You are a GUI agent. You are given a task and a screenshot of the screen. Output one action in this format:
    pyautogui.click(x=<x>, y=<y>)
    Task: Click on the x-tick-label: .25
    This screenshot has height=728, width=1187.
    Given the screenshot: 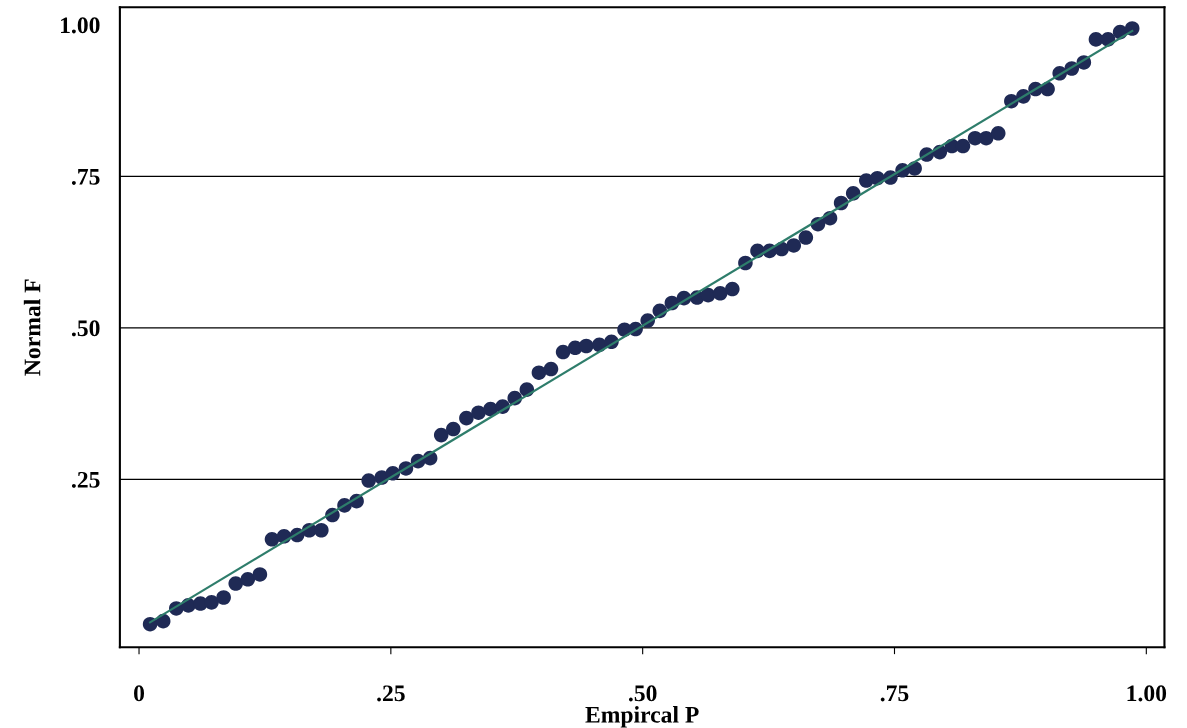 What is the action you would take?
    pyautogui.click(x=391, y=693)
    